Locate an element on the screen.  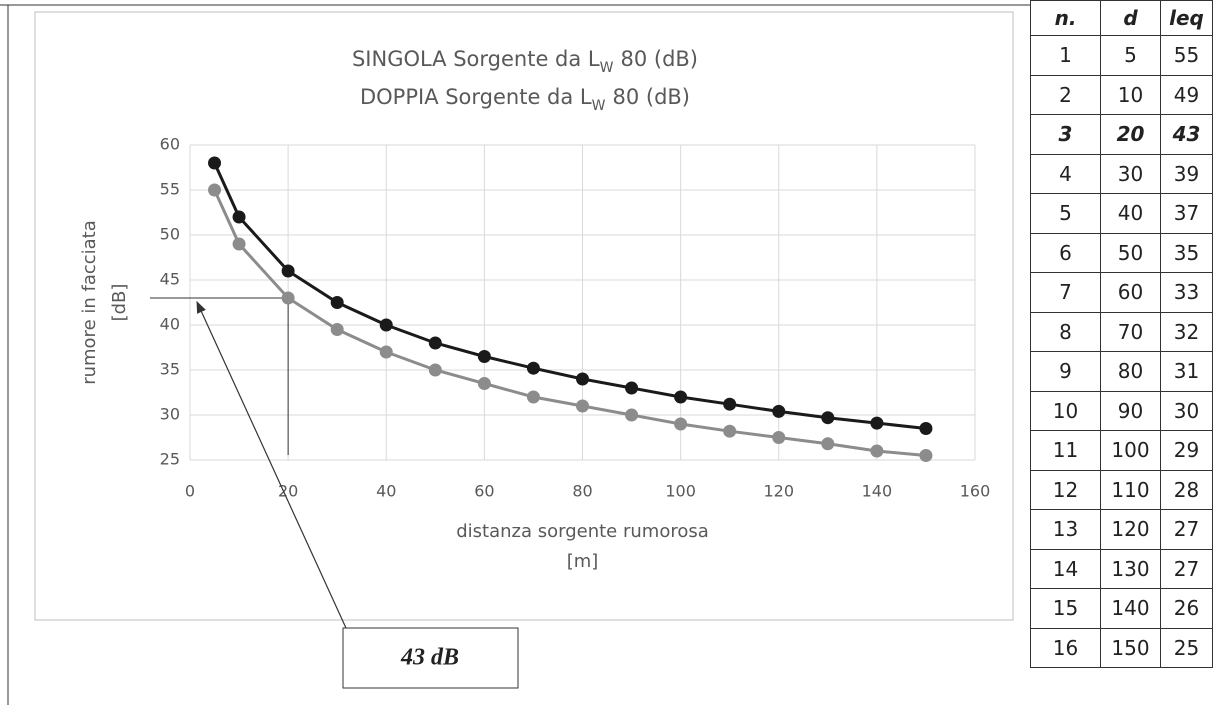
x-tick-label: 140 is located at coordinates (877, 491).